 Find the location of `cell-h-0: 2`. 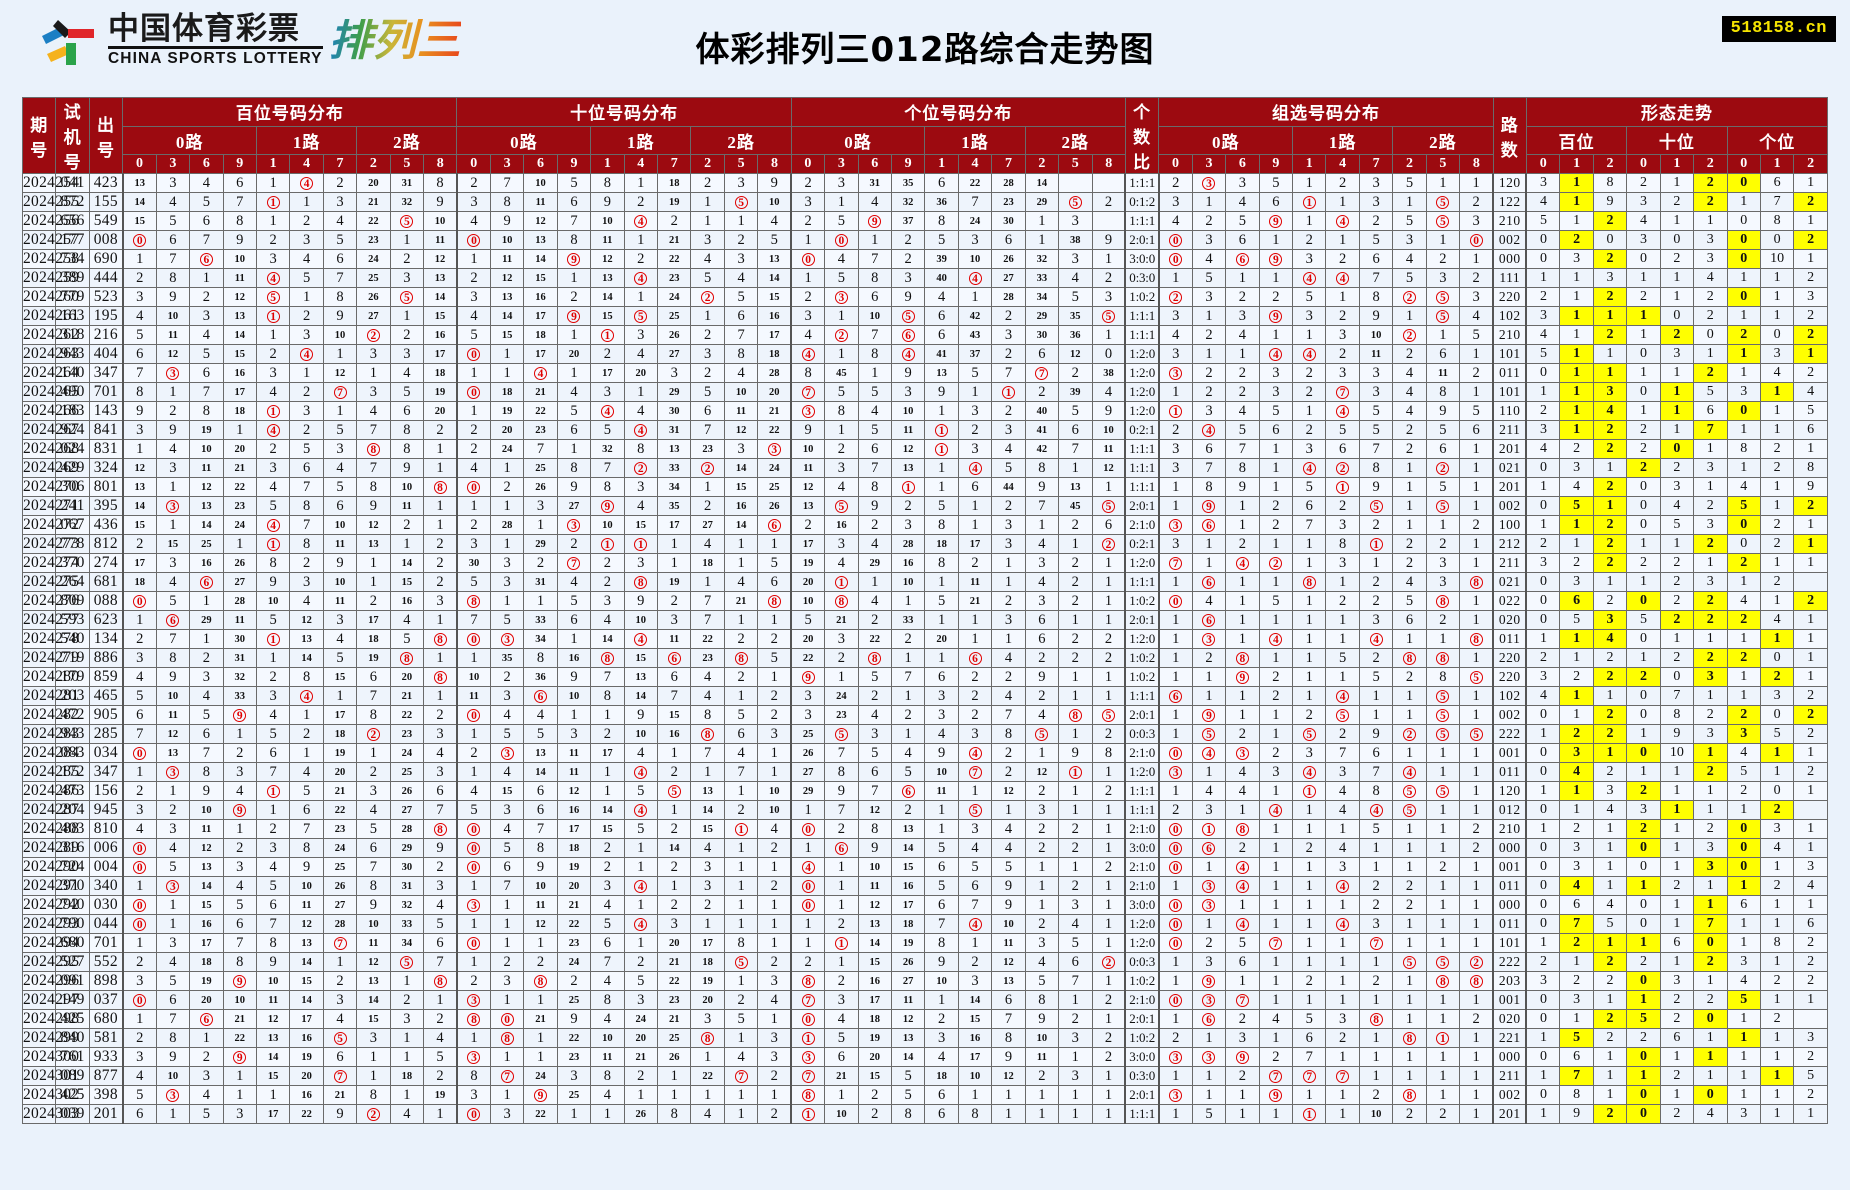

cell-h-0: 2 is located at coordinates (139, 962).